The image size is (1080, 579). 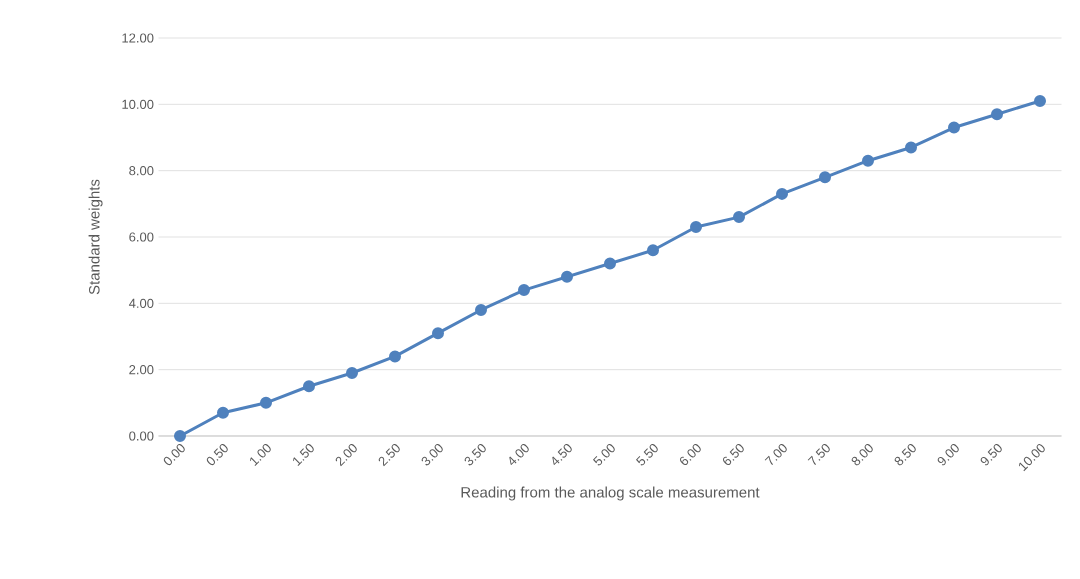 What do you see at coordinates (141, 303) in the screenshot?
I see `y-tick-label: 4.00` at bounding box center [141, 303].